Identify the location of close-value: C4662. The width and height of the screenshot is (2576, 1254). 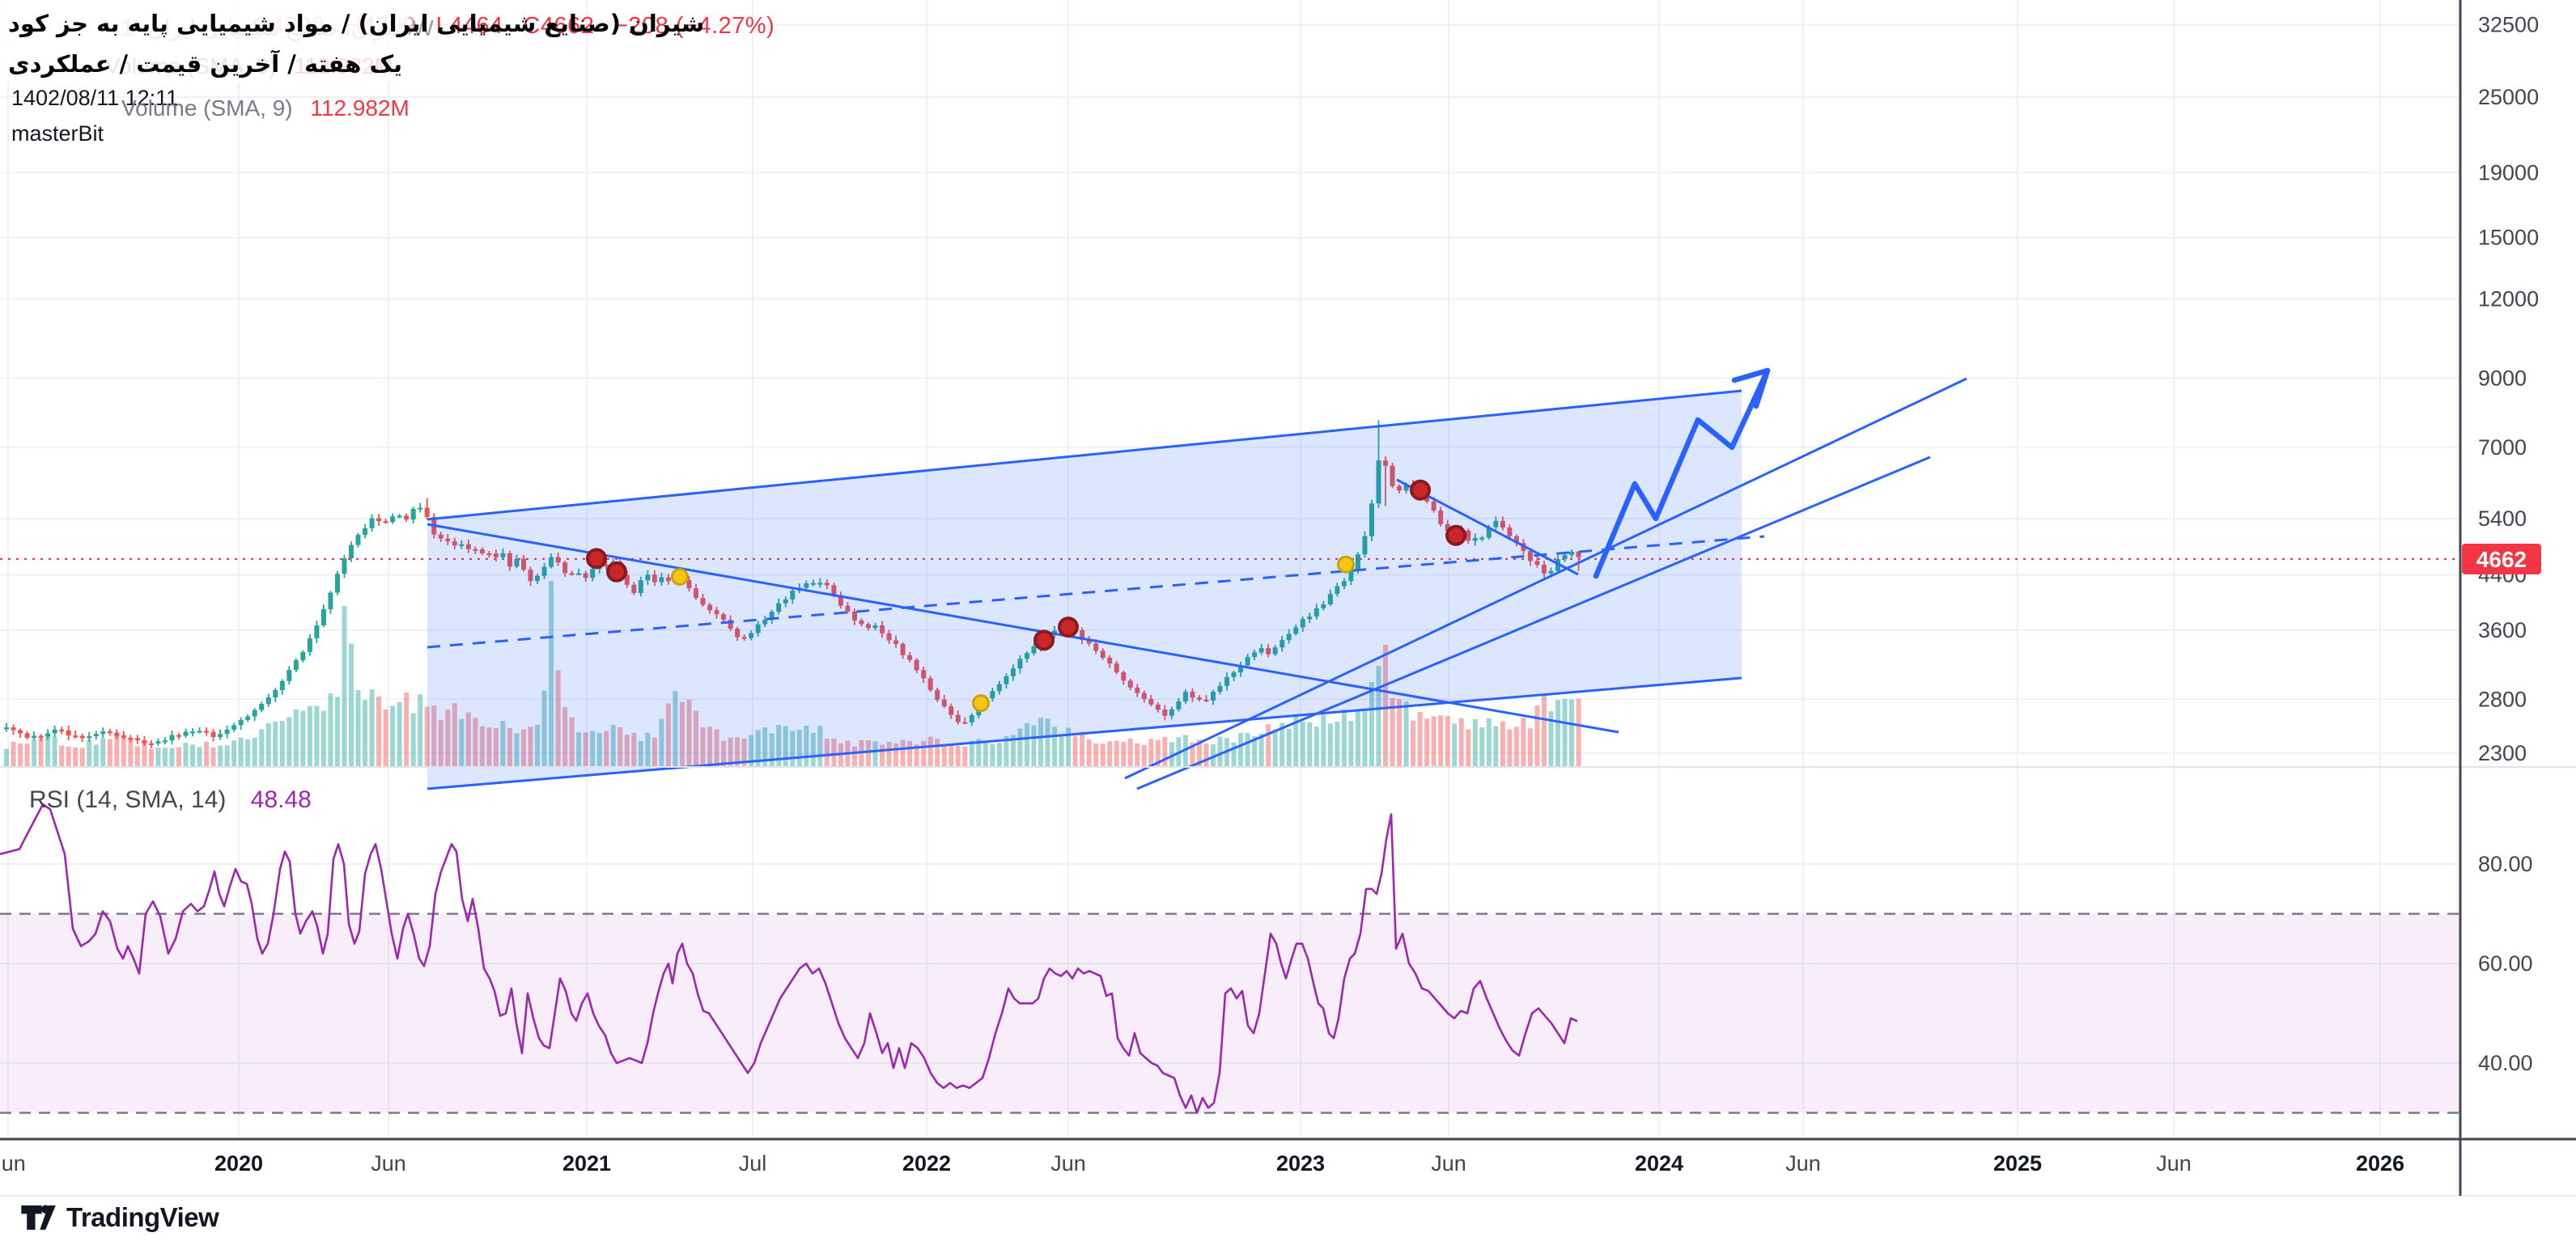
(559, 26).